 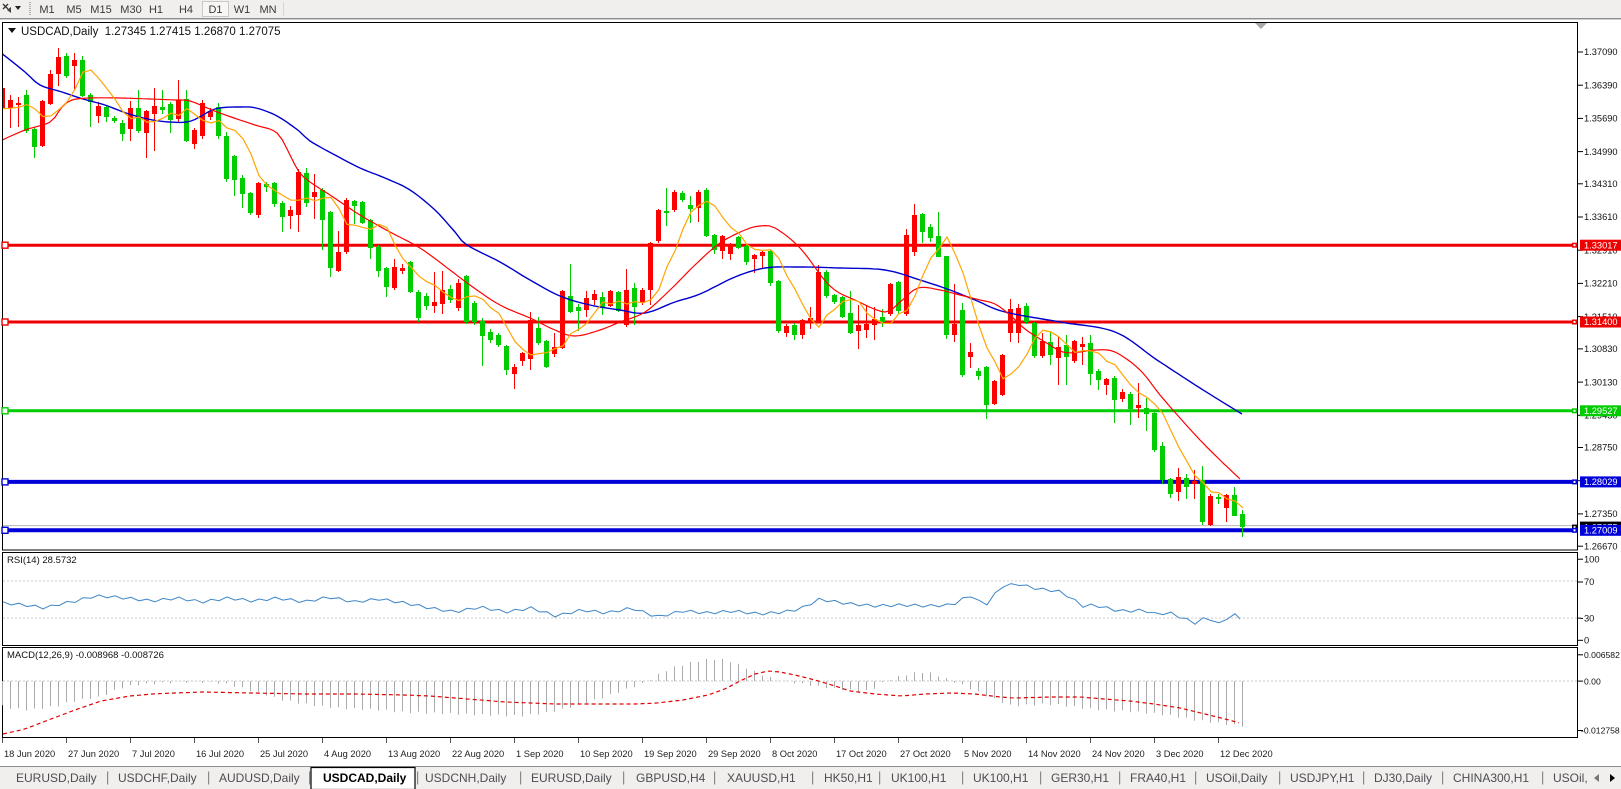 I want to click on svg-text: USDJPY,H1, so click(x=1322, y=778).